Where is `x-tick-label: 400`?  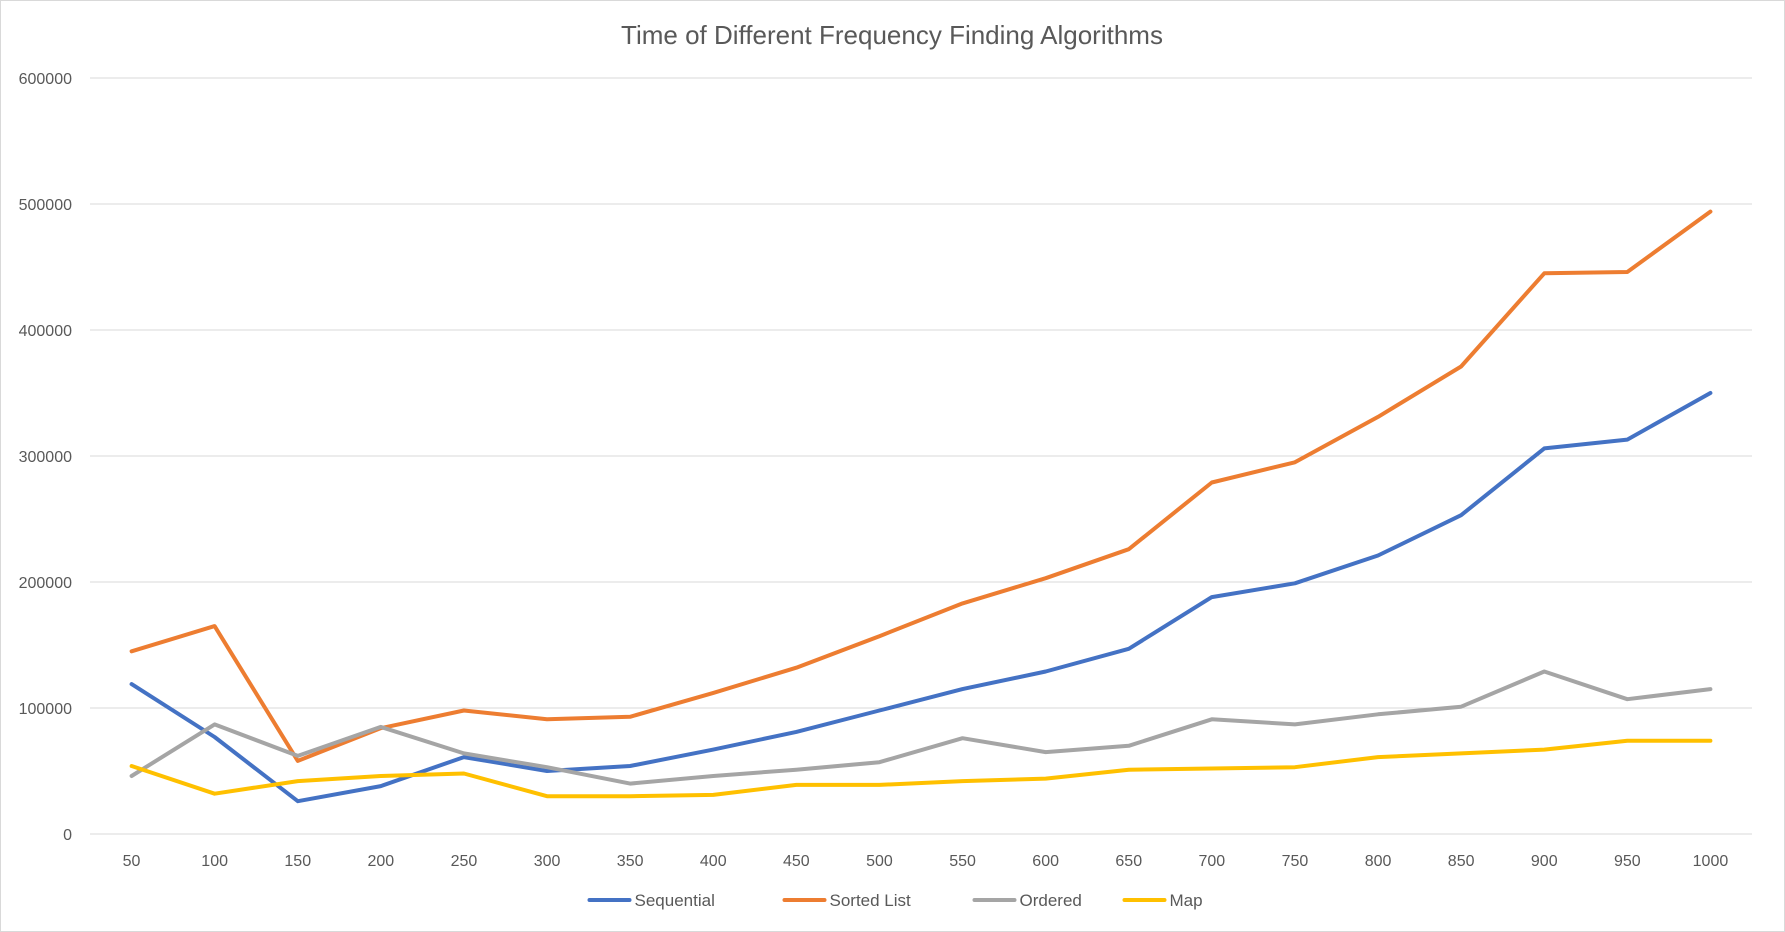 x-tick-label: 400 is located at coordinates (713, 861).